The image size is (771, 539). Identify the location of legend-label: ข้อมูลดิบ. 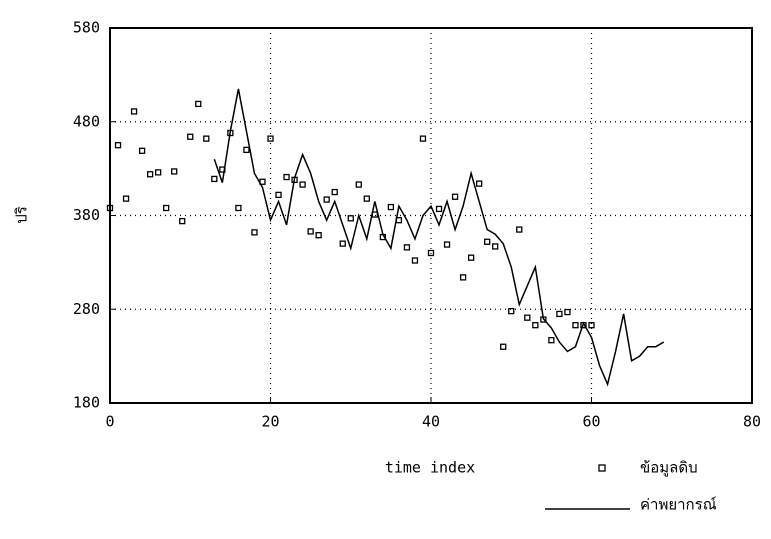
(669, 468).